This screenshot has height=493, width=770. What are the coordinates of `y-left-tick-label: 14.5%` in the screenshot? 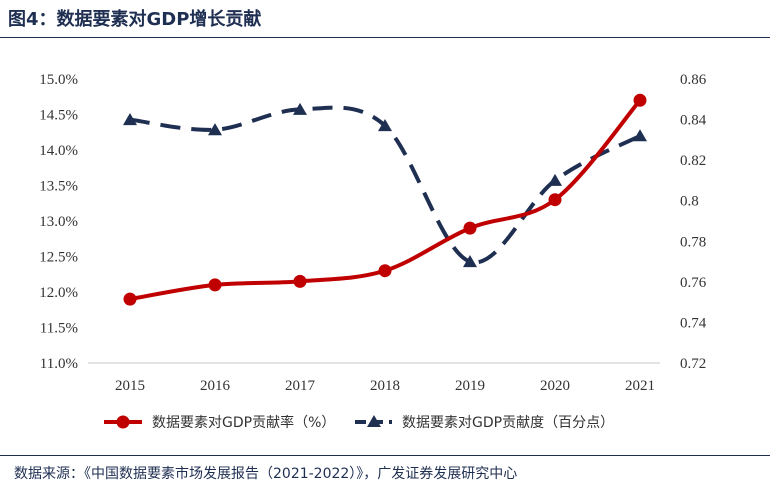 It's located at (58, 116).